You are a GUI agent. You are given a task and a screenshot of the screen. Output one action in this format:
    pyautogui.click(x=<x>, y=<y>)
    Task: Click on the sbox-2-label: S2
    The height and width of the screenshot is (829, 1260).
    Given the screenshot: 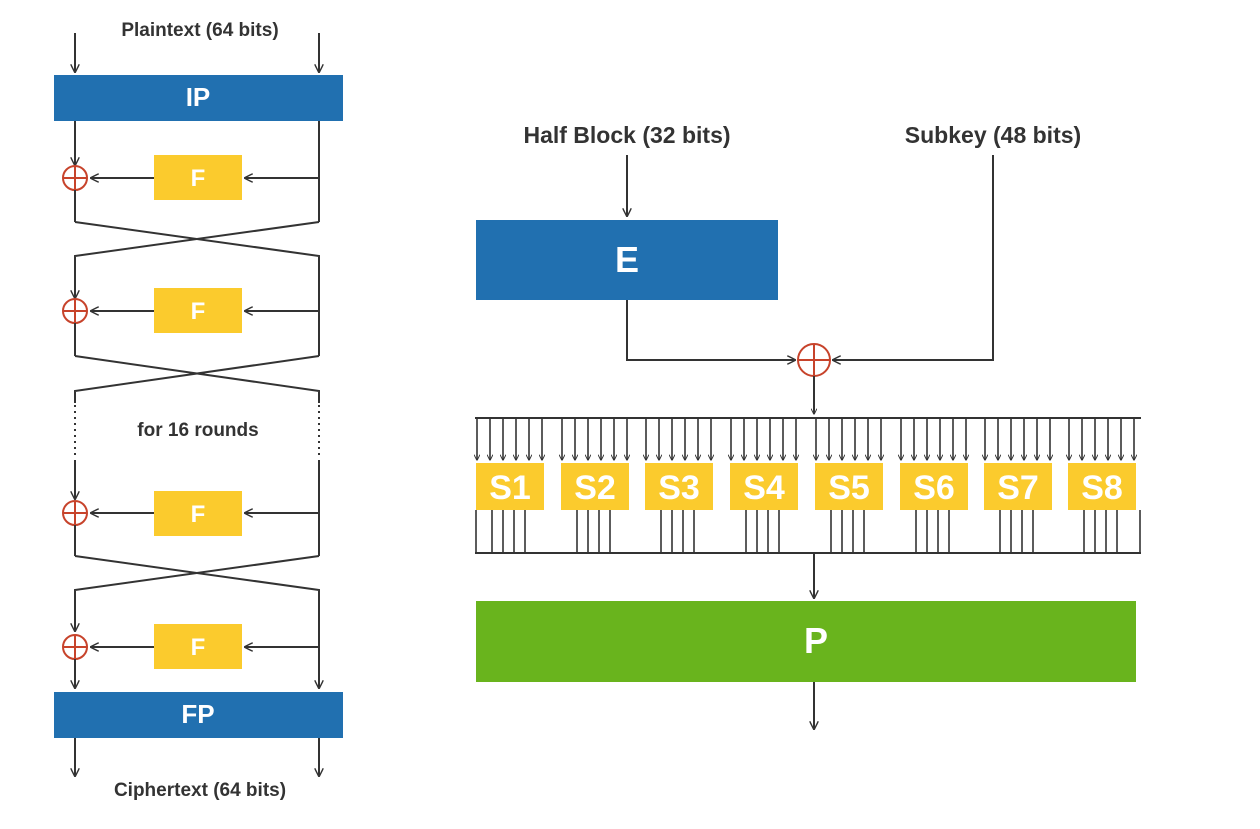 What is the action you would take?
    pyautogui.click(x=595, y=488)
    